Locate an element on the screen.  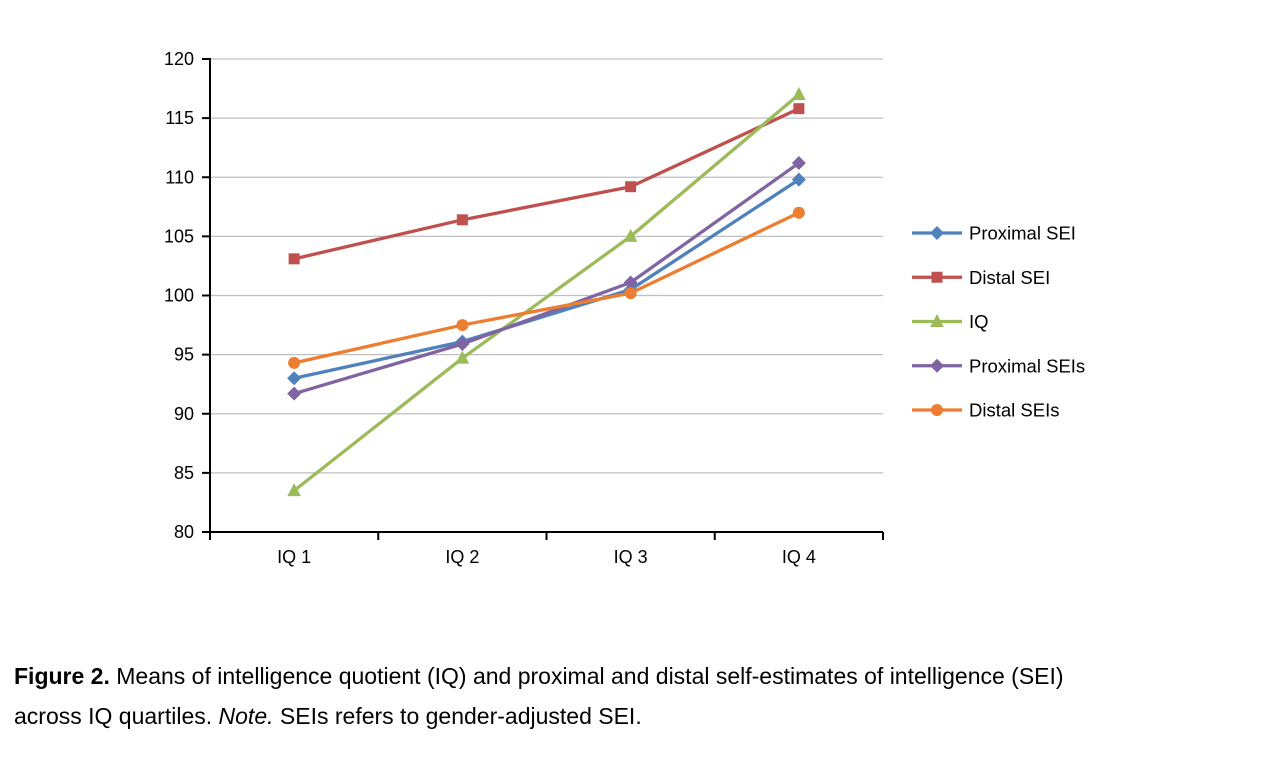
legend-label: IQ is located at coordinates (979, 321).